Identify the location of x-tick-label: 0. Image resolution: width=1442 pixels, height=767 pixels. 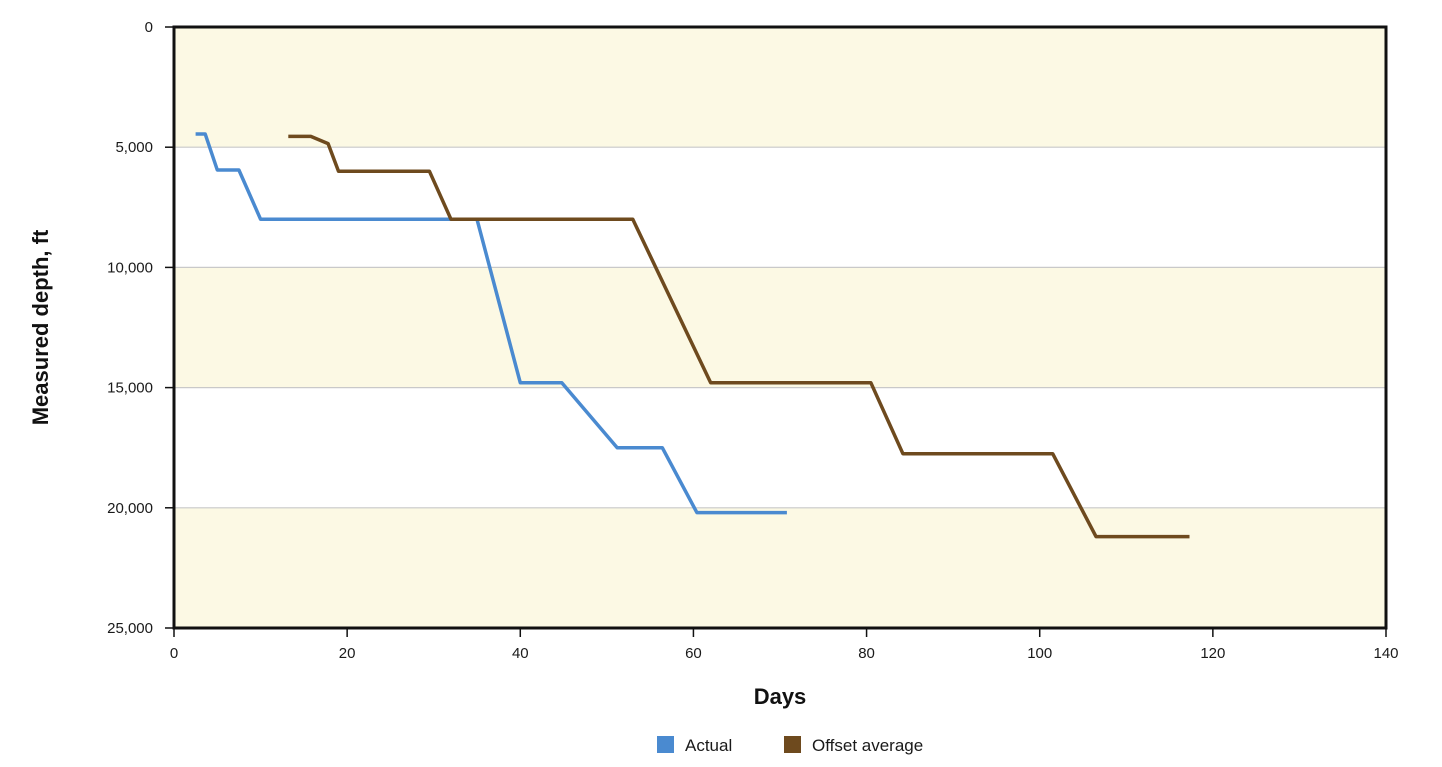
(174, 653).